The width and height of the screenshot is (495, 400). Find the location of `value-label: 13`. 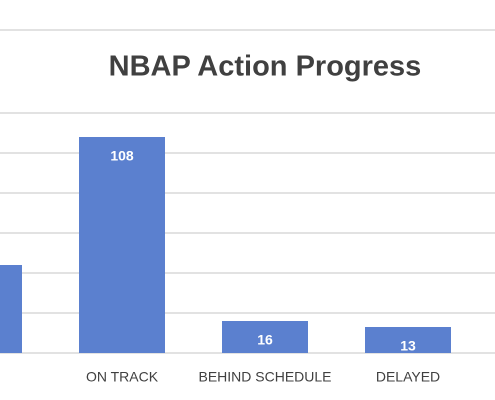

value-label: 13 is located at coordinates (408, 346).